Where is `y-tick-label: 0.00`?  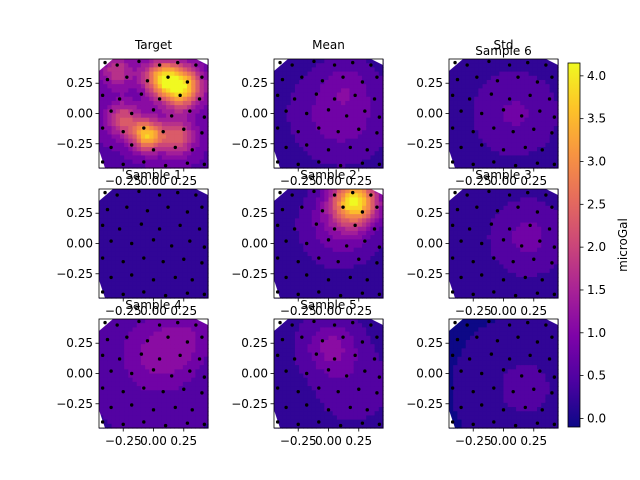
y-tick-label: 0.00 is located at coordinates (429, 114).